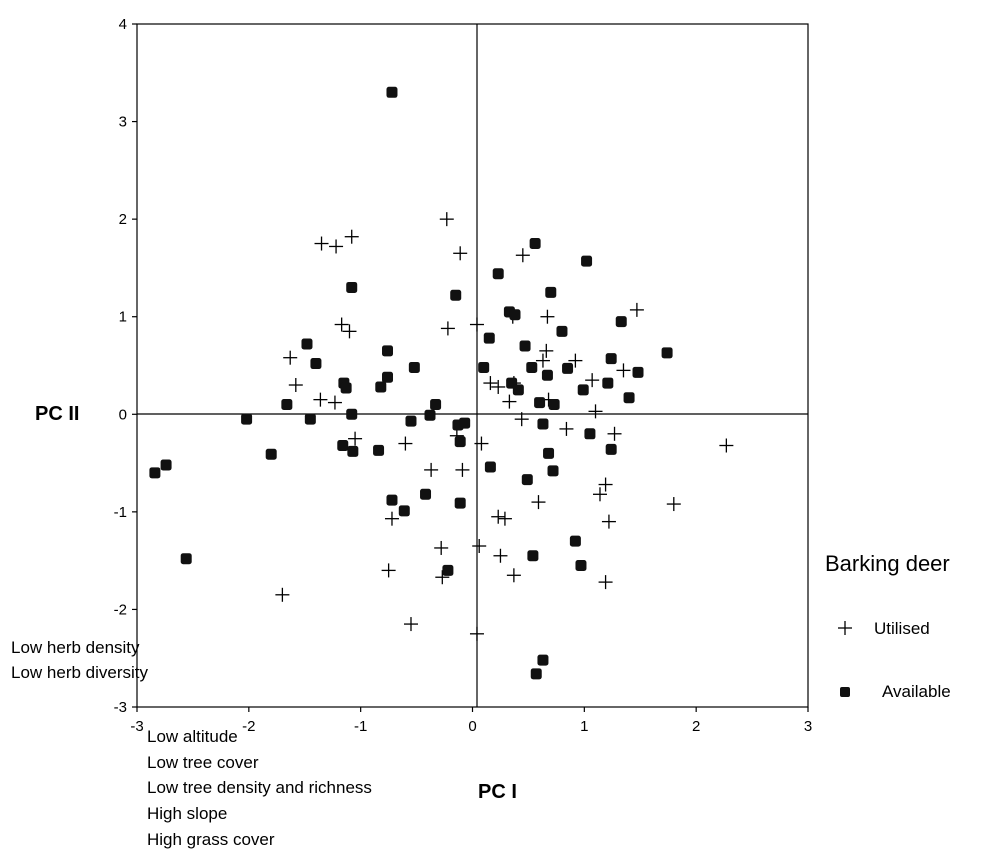 The width and height of the screenshot is (988, 858). Describe the element at coordinates (360, 726) in the screenshot. I see `x-tick-label: -1` at that location.